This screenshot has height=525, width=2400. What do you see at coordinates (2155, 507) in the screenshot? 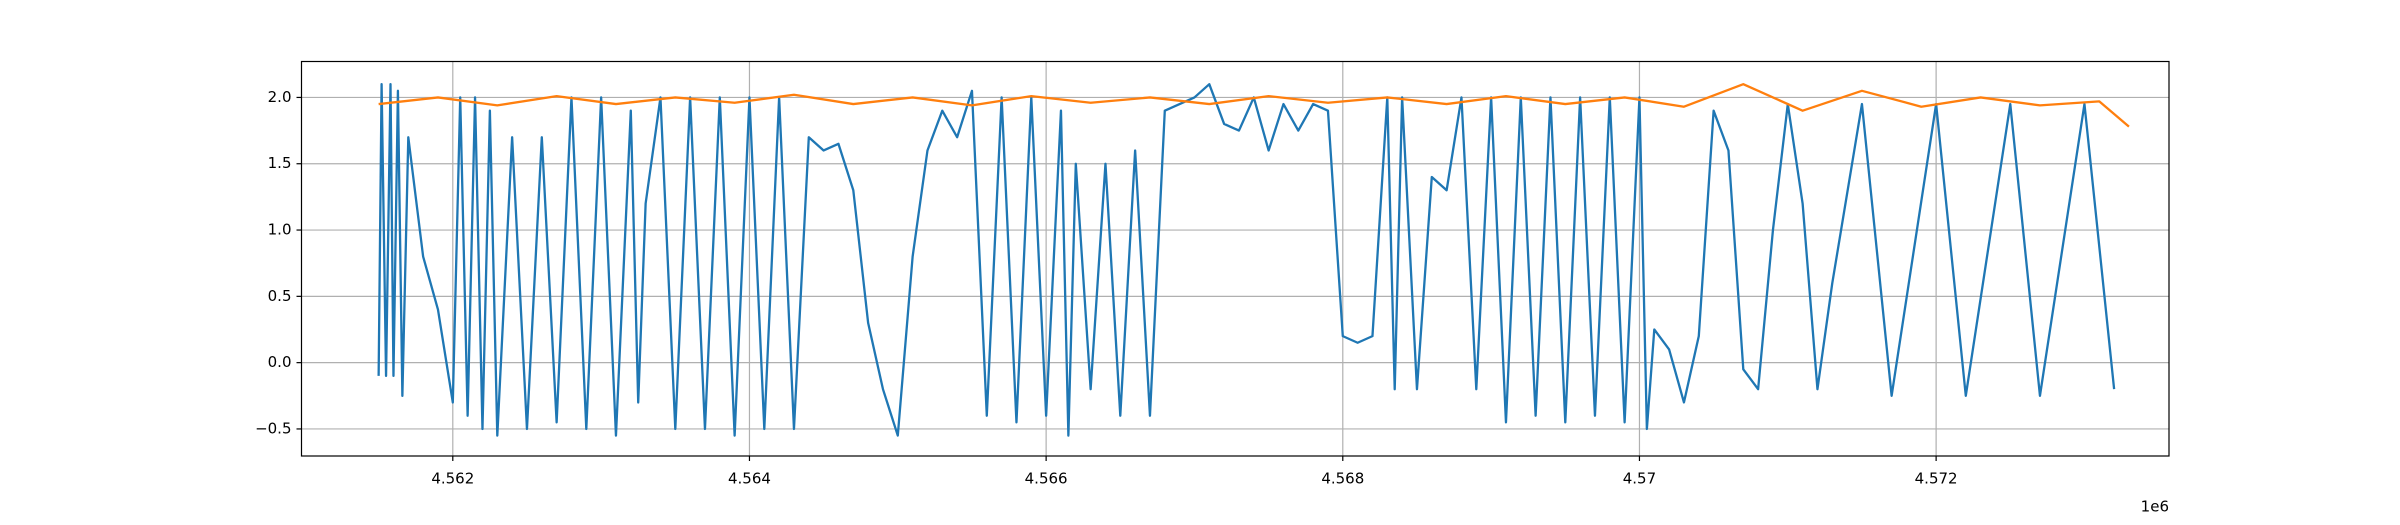
I see `x-offset-label: 1e6` at bounding box center [2155, 507].